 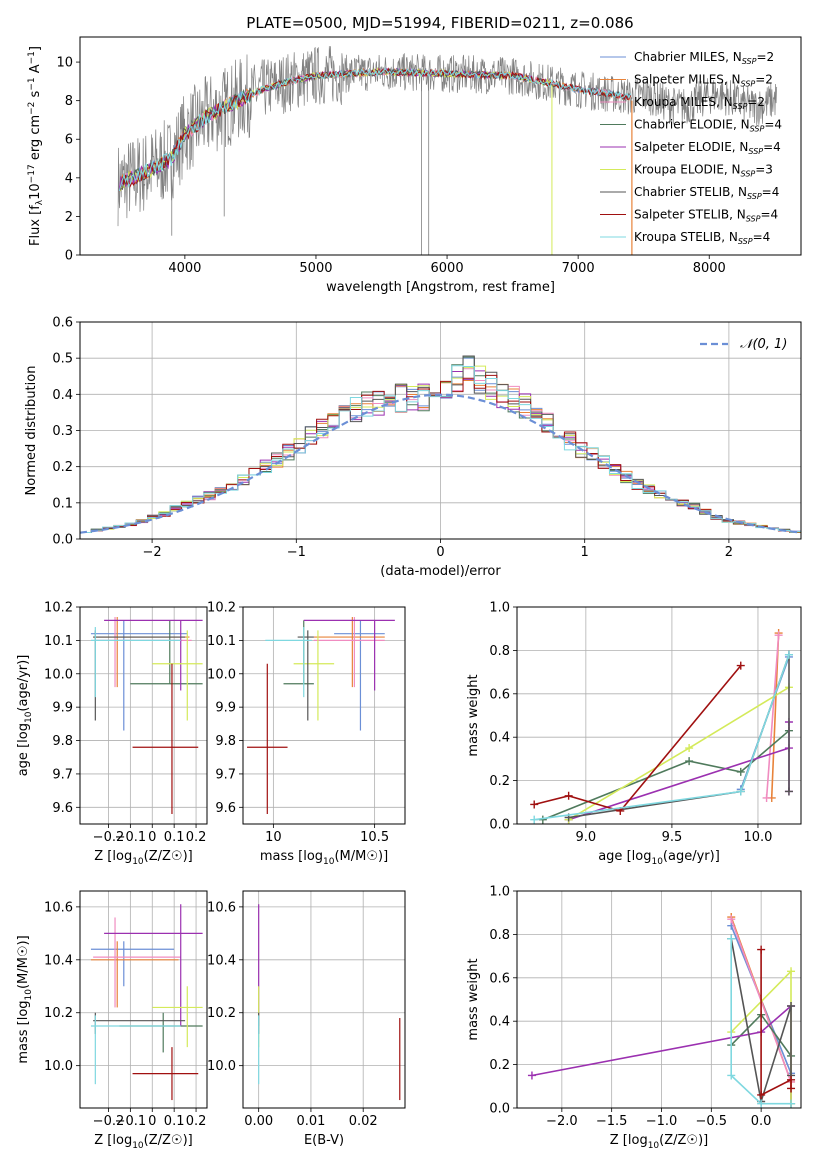 What do you see at coordinates (776, 1023) in the screenshot?
I see `mass-weight-line-salp_stelib` at bounding box center [776, 1023].